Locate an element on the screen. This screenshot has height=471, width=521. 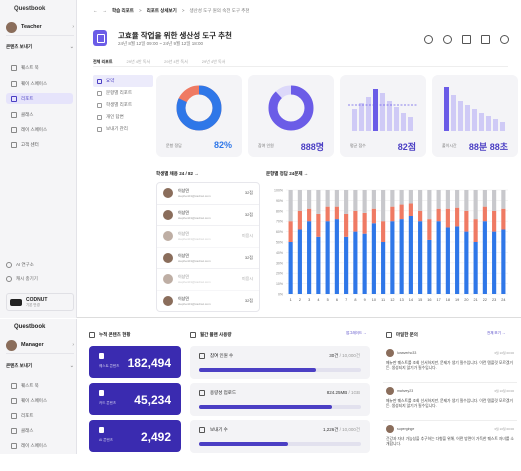
sidebar-item-support: 고객 센터 is located at coordinates (39, 144).